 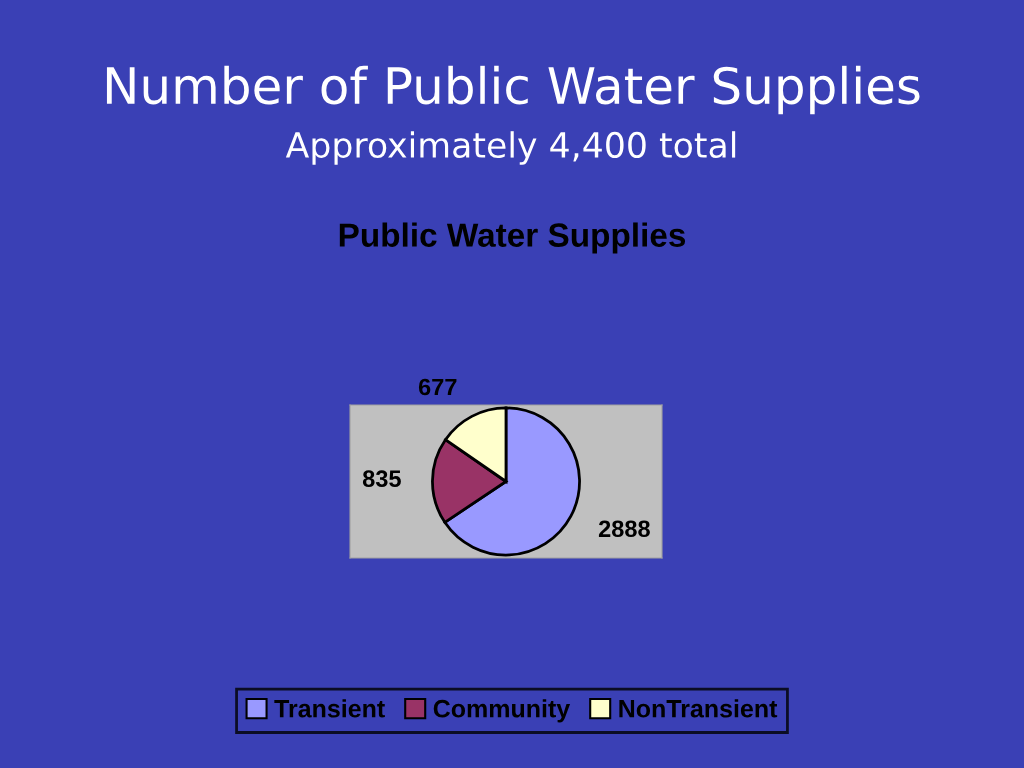 What do you see at coordinates (502, 711) in the screenshot?
I see `legend-label: Community` at bounding box center [502, 711].